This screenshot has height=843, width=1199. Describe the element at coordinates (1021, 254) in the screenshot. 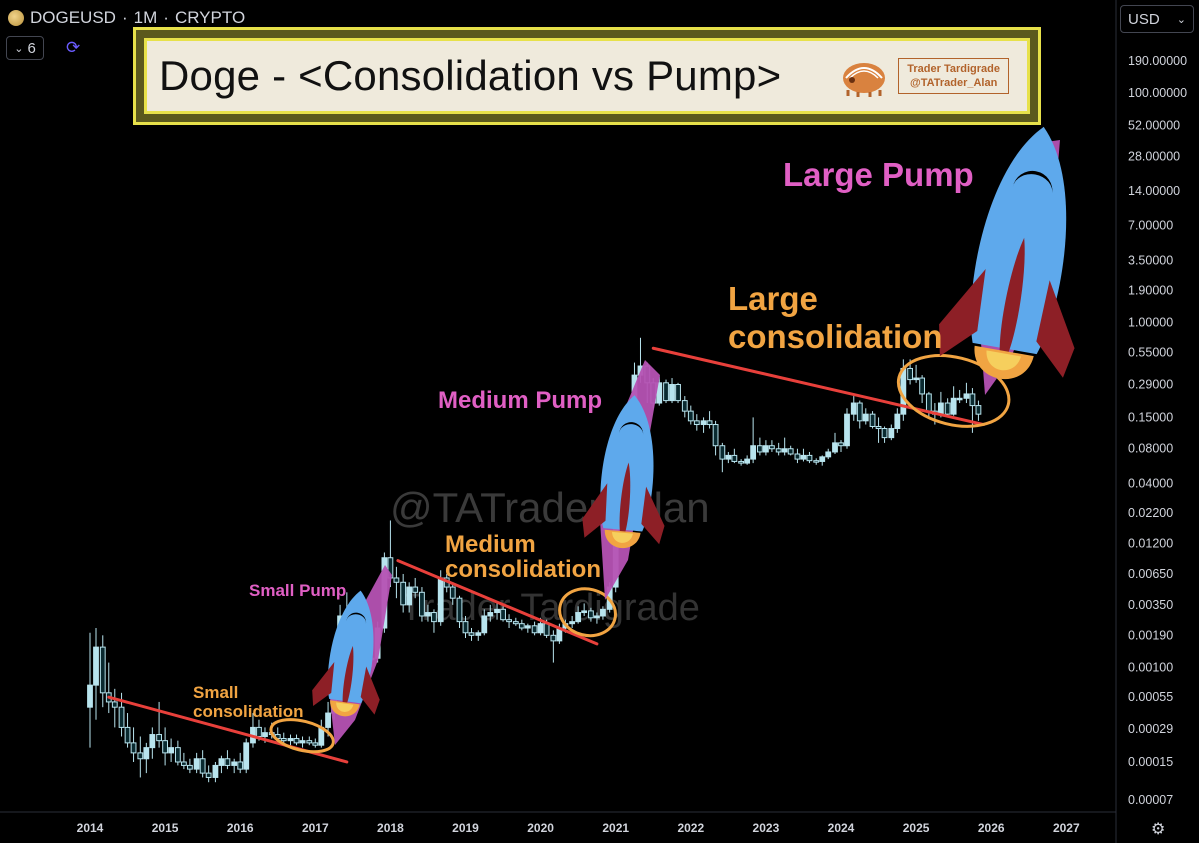

I see `large-rocket-icon` at that location.